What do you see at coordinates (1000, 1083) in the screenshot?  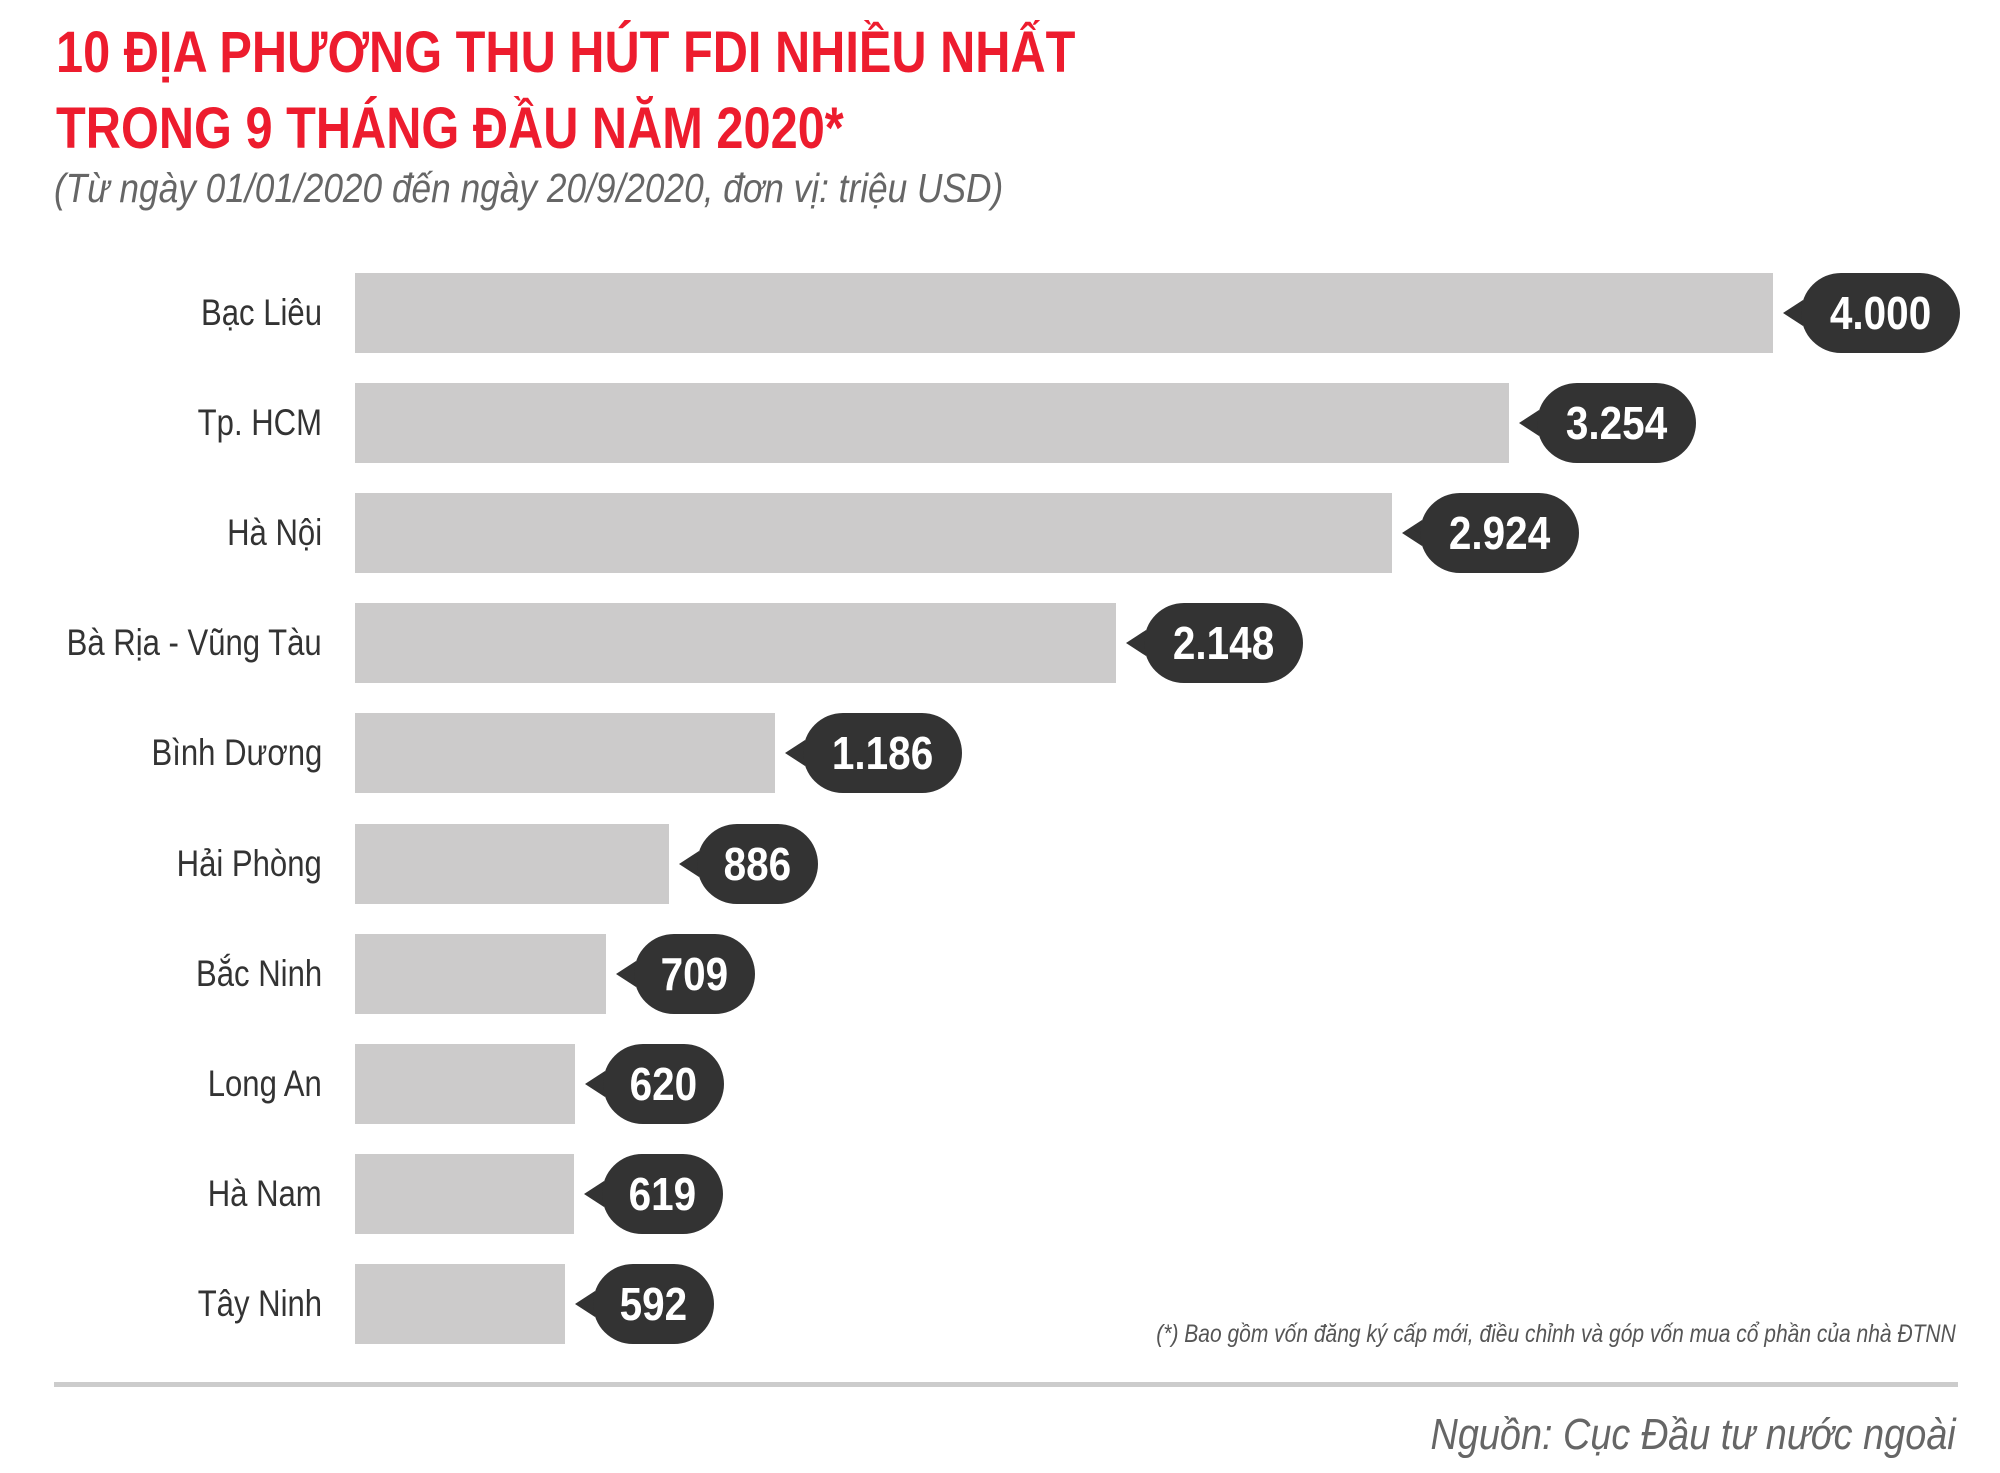 I see `bar-row: Long An 620` at bounding box center [1000, 1083].